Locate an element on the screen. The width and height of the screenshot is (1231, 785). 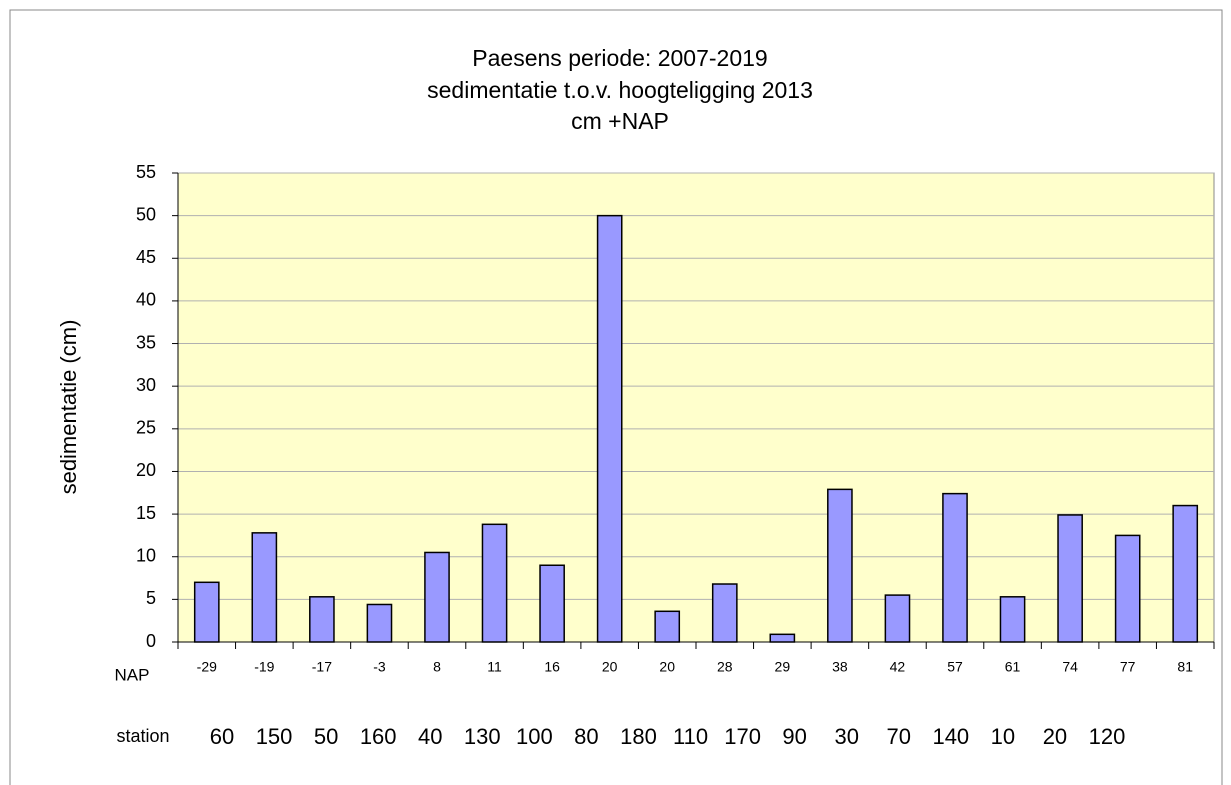
x-tick-label: 61 is located at coordinates (1013, 667).